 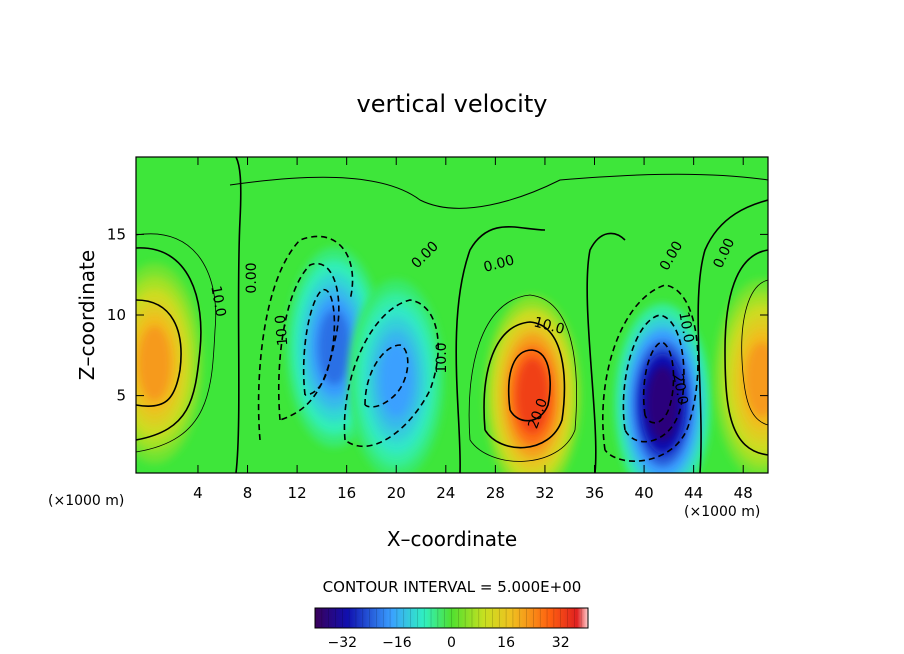 I want to click on x-tick-label: 40, so click(x=644, y=493).